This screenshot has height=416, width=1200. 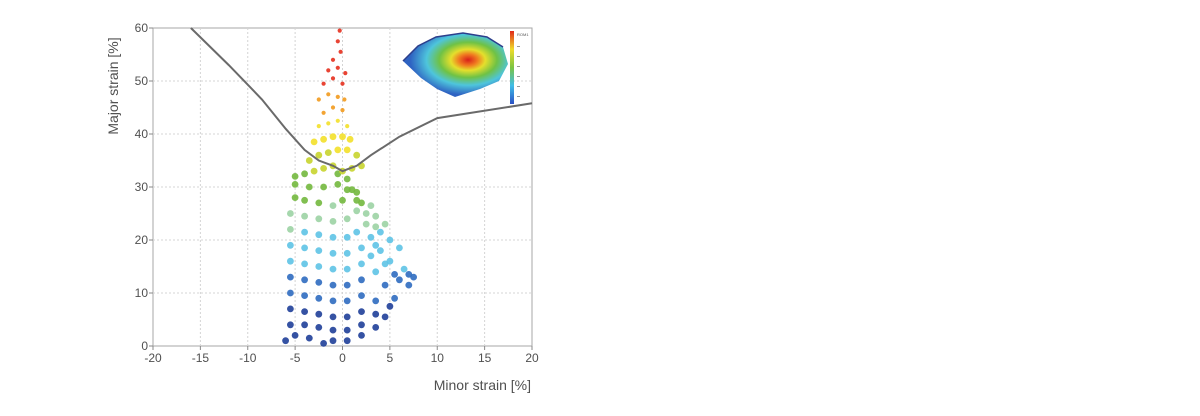 I want to click on y-axis-title: Major strain [%], so click(x=113, y=85).